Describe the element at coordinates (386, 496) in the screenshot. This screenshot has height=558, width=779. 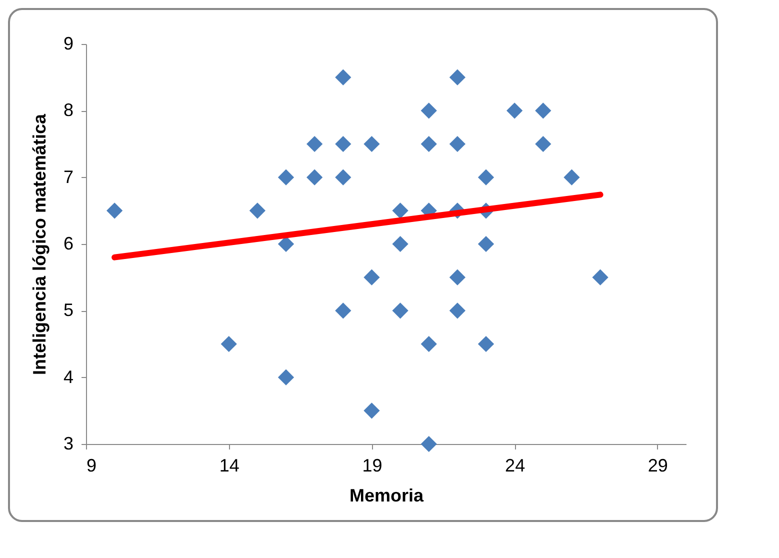
I see `x-axis-title: Memoria` at that location.